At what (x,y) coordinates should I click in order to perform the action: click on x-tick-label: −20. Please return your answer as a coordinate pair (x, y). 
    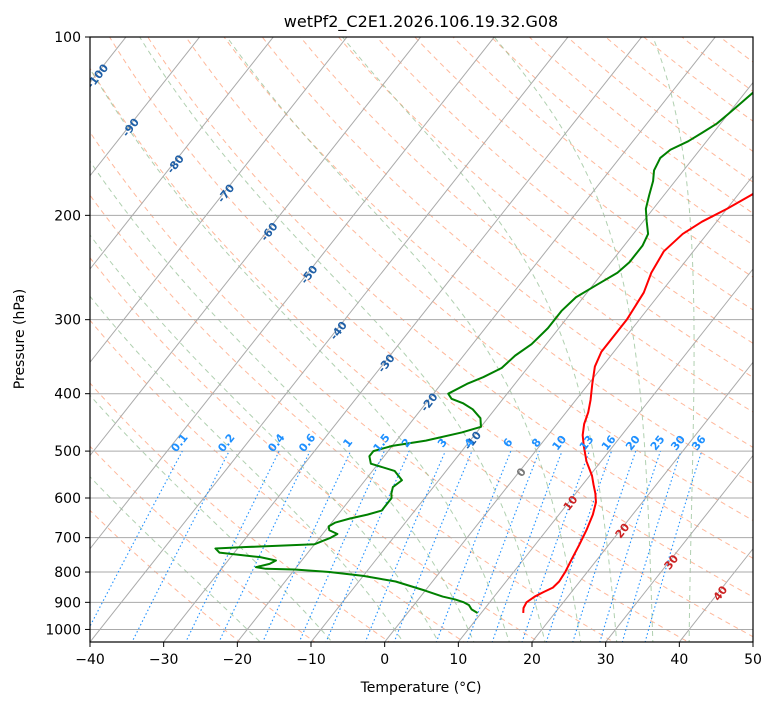
    Looking at the image, I should click on (238, 660).